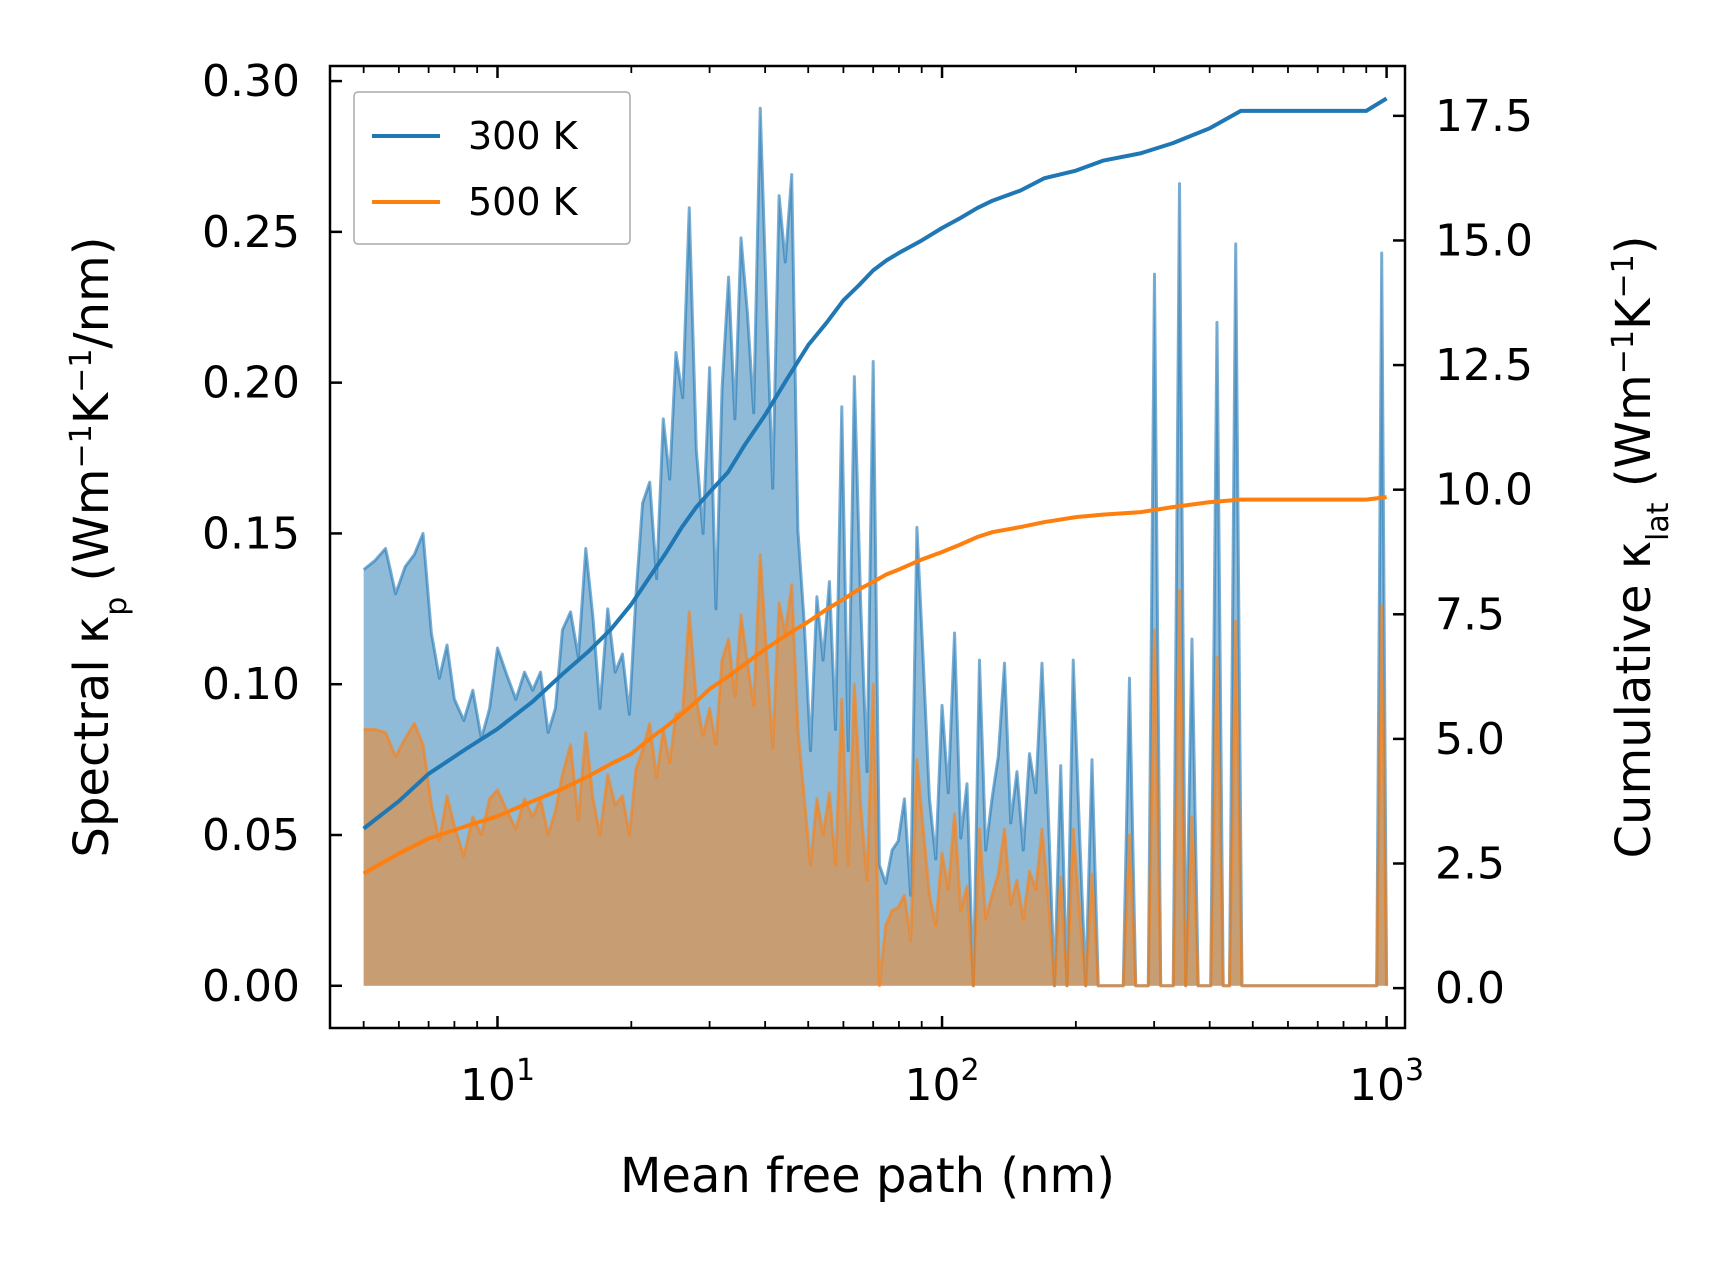 The image size is (1716, 1261). What do you see at coordinates (1623, 352) in the screenshot?
I see `right-y-title-sup1: −1` at bounding box center [1623, 352].